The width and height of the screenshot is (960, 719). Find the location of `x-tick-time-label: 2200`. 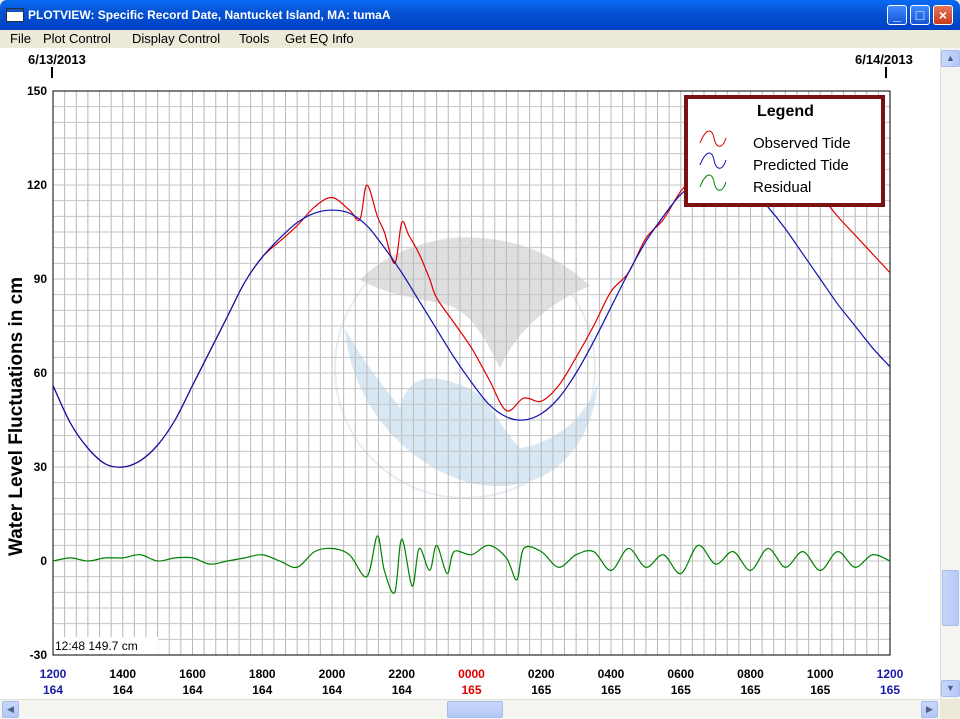

x-tick-time-label: 2200 is located at coordinates (401, 674).